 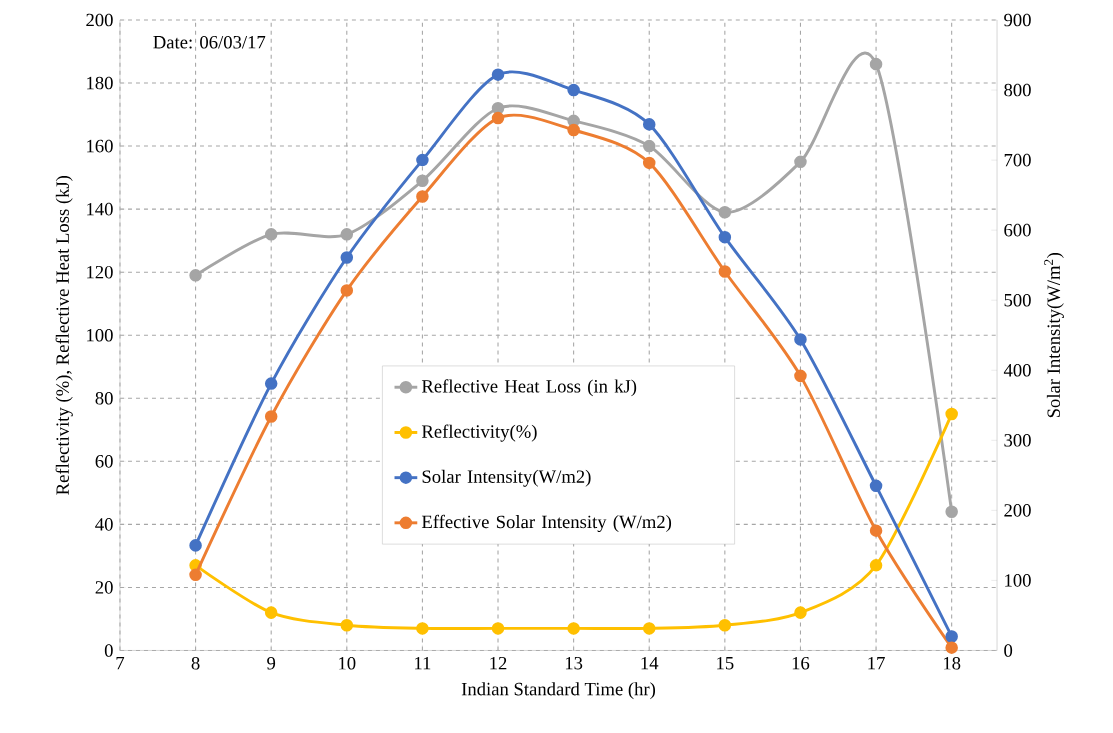 What do you see at coordinates (1017, 440) in the screenshot?
I see `y2-tick-label: 300` at bounding box center [1017, 440].